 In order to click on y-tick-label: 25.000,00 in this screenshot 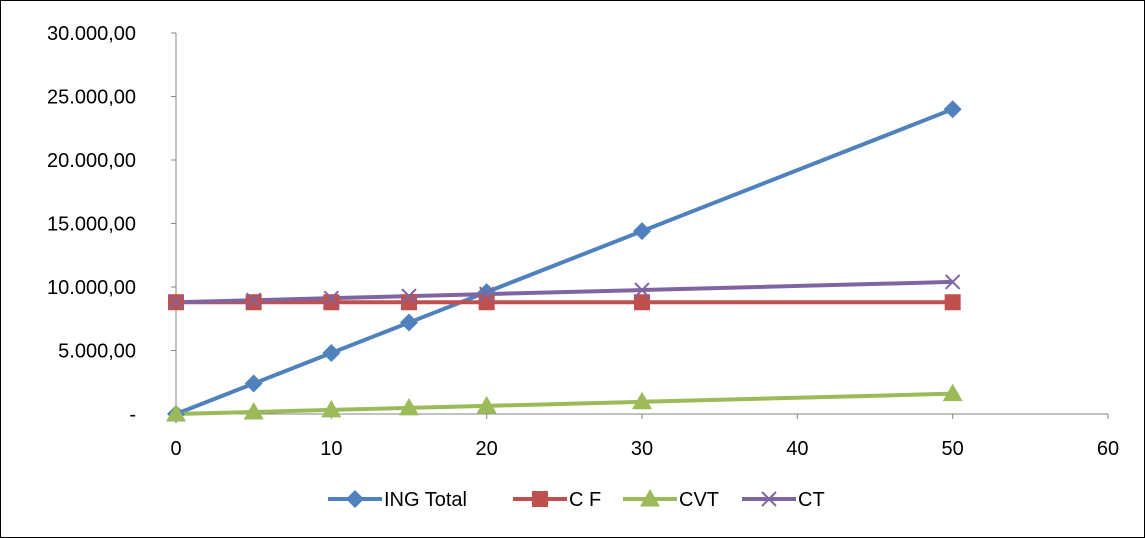, I will do `click(91, 98)`.